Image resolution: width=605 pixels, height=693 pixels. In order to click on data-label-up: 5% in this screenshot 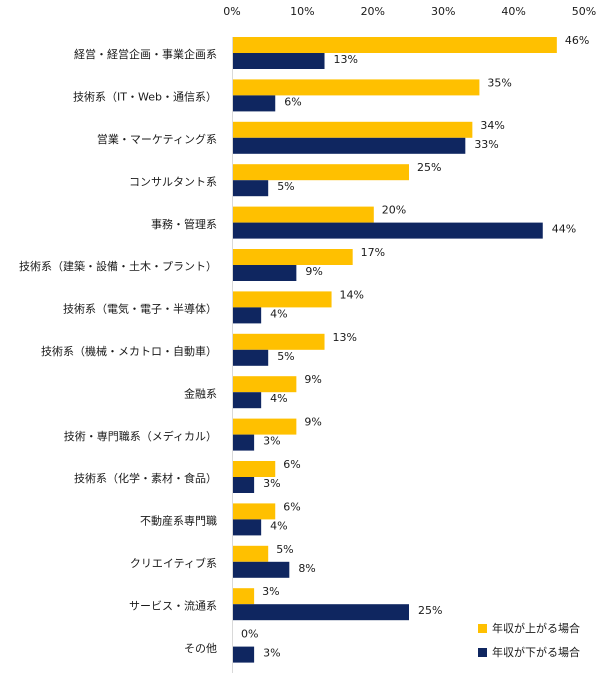, I will do `click(284, 549)`.